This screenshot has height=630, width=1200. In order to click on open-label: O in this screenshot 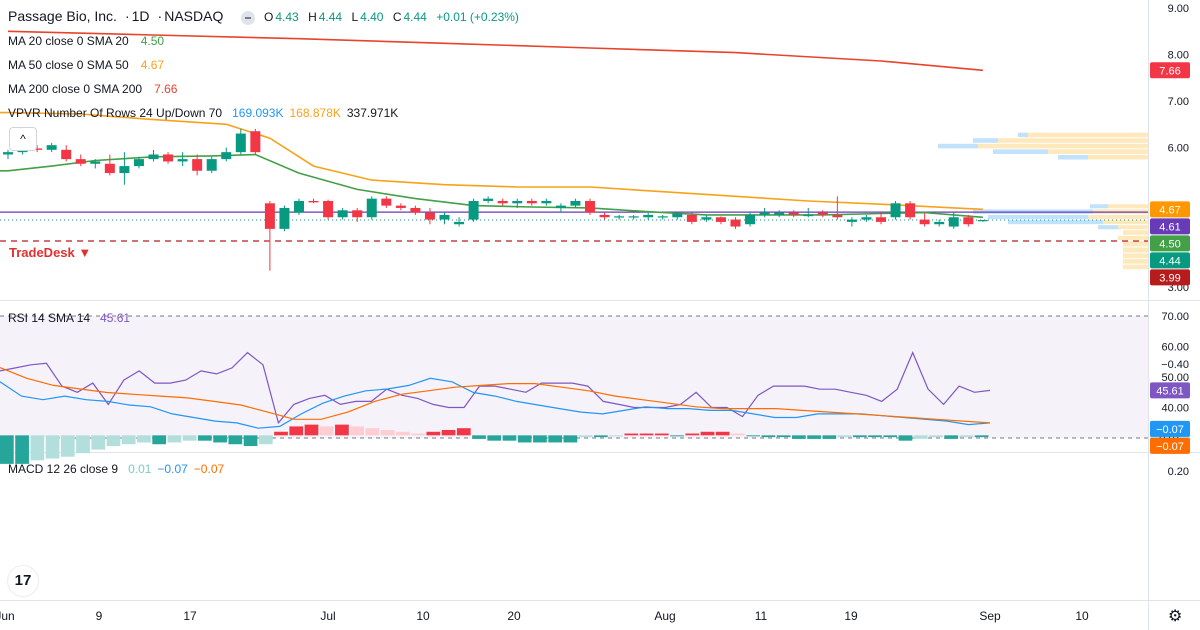, I will do `click(269, 17)`.